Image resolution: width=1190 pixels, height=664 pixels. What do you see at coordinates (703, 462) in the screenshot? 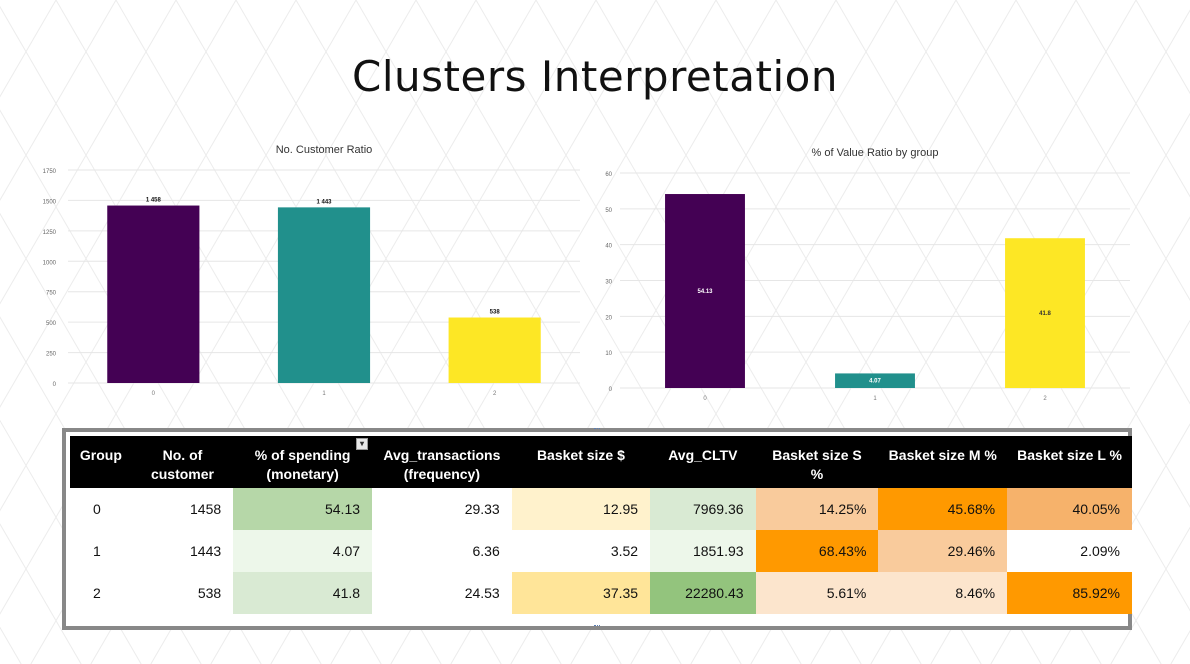
I see `column-header: Avg_CLTV` at bounding box center [703, 462].